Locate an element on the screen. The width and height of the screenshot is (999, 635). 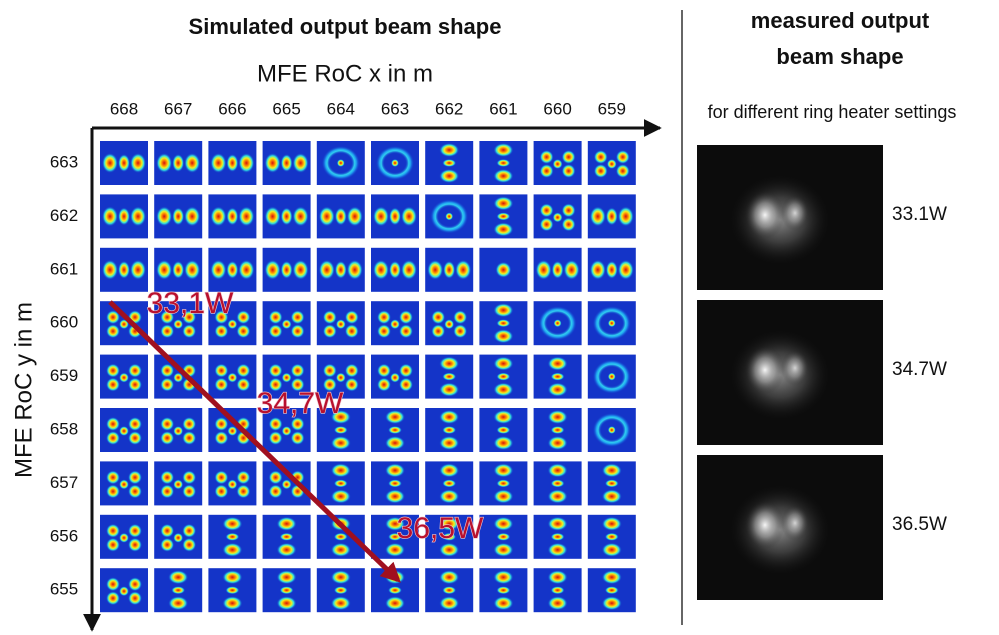
column-label: 663 is located at coordinates (395, 108).